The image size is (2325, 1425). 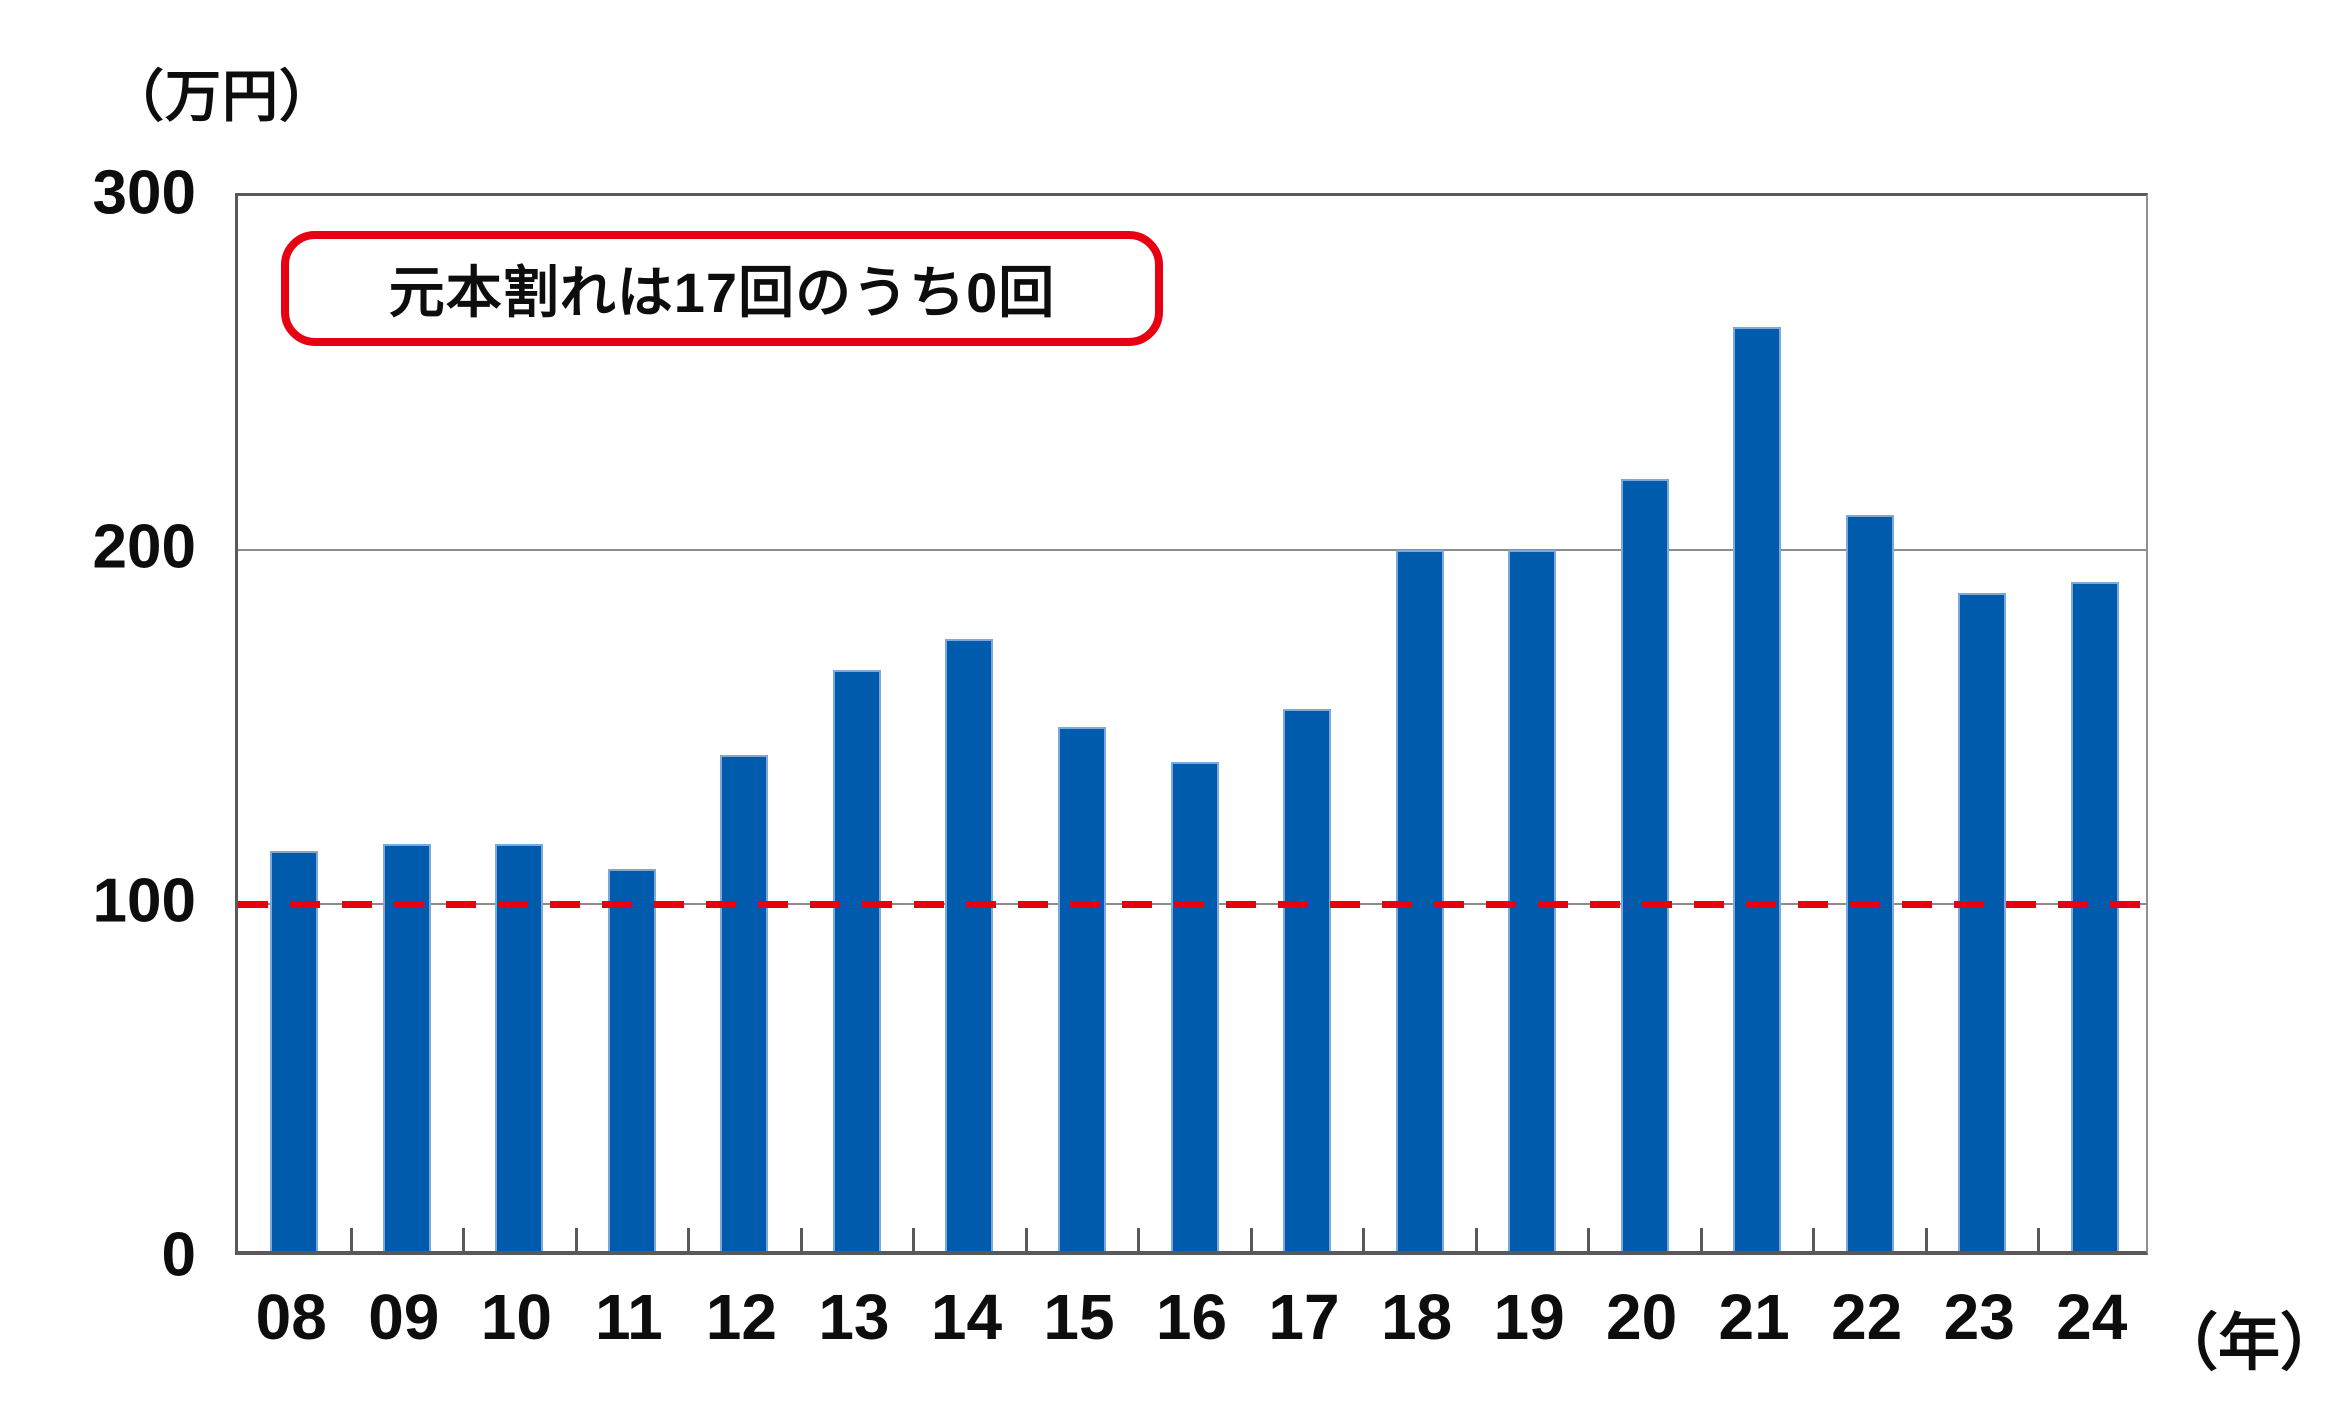 What do you see at coordinates (144, 193) in the screenshot?
I see `y-tick-label-300: 300` at bounding box center [144, 193].